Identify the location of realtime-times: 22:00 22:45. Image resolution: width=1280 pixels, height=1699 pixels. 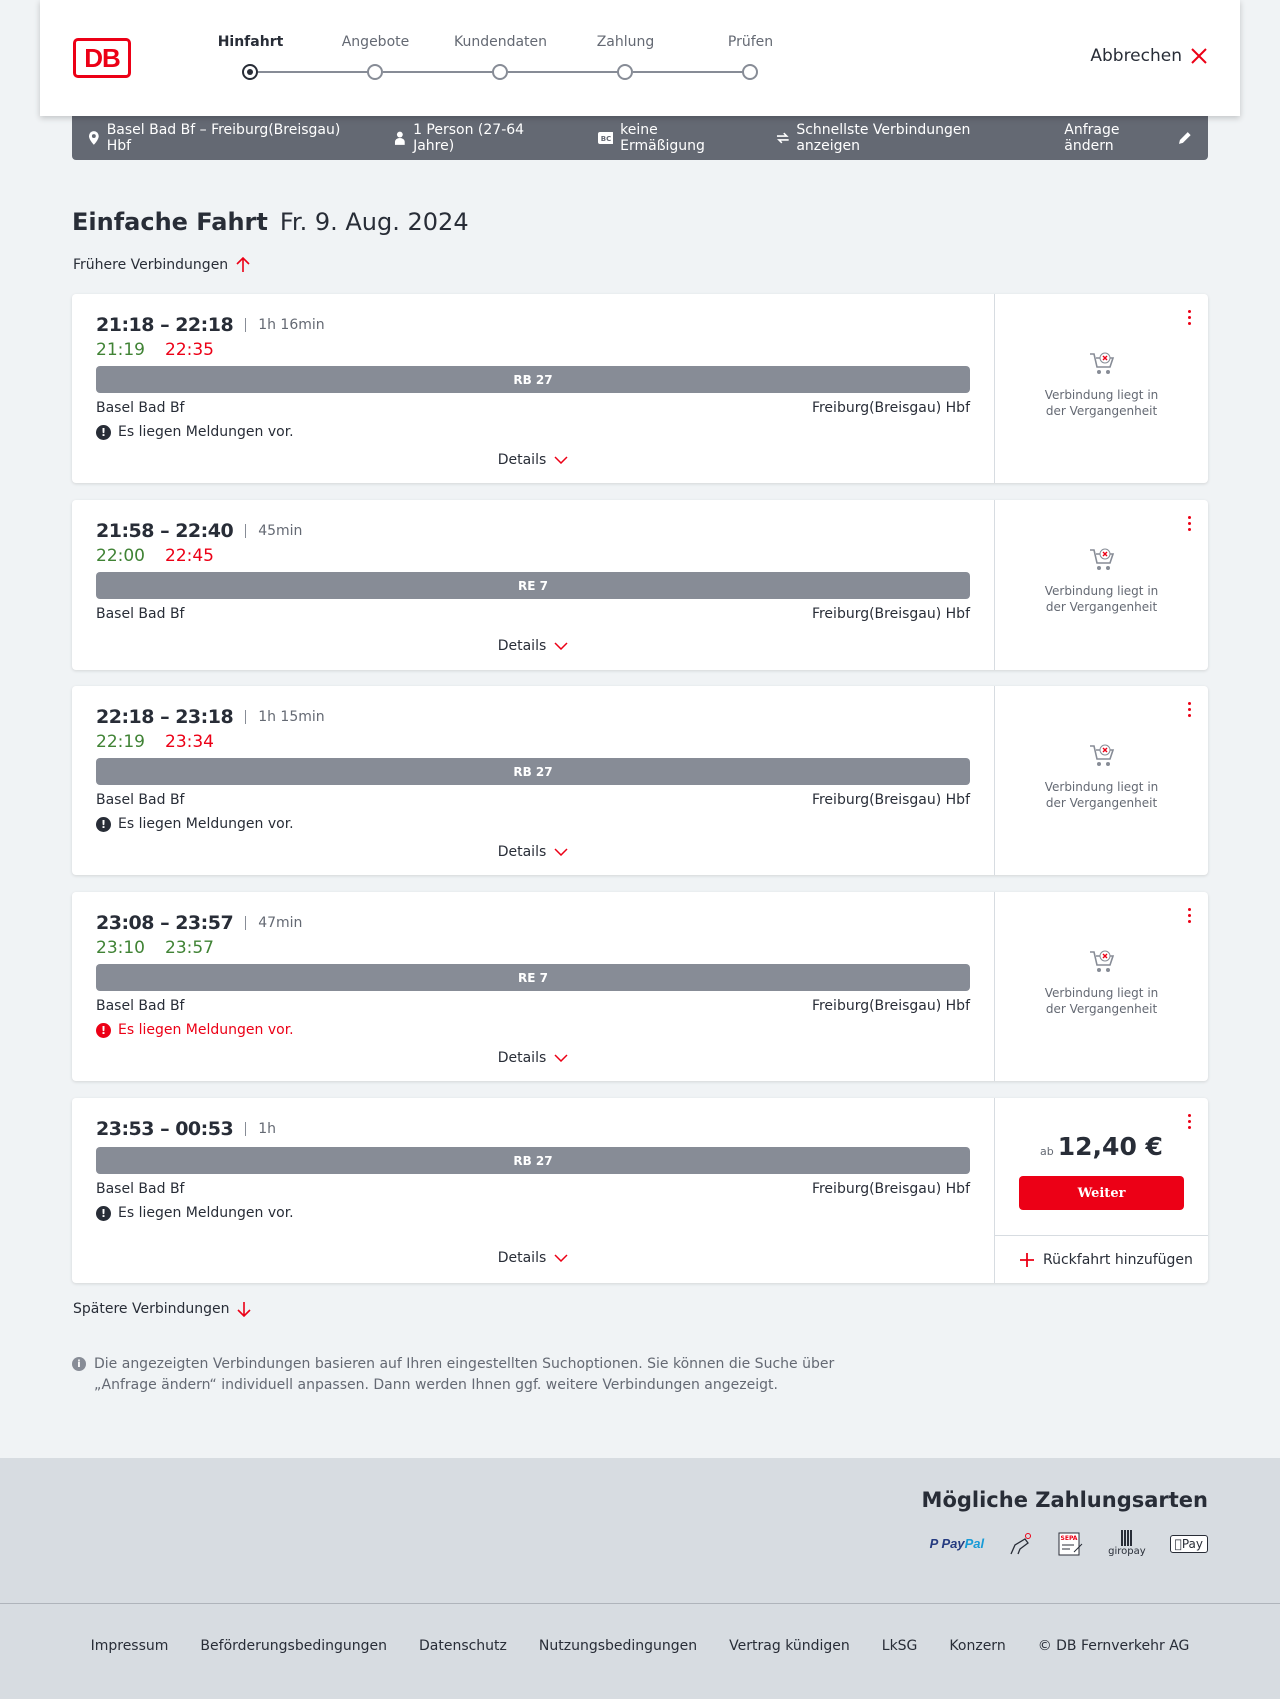
(155, 556).